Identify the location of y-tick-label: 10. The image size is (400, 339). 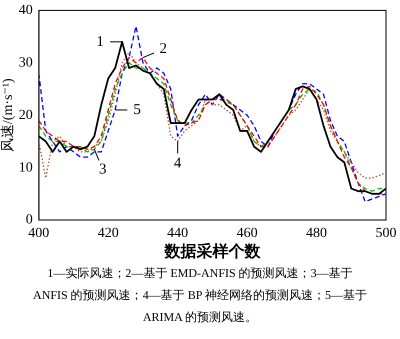
(25, 168).